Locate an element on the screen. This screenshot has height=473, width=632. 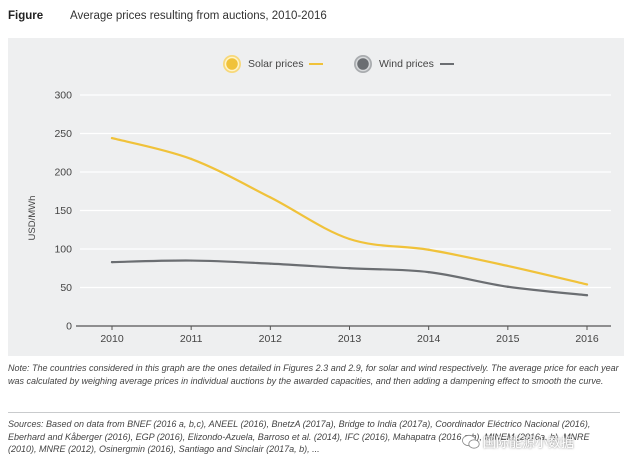
wind-icon is located at coordinates (363, 64).